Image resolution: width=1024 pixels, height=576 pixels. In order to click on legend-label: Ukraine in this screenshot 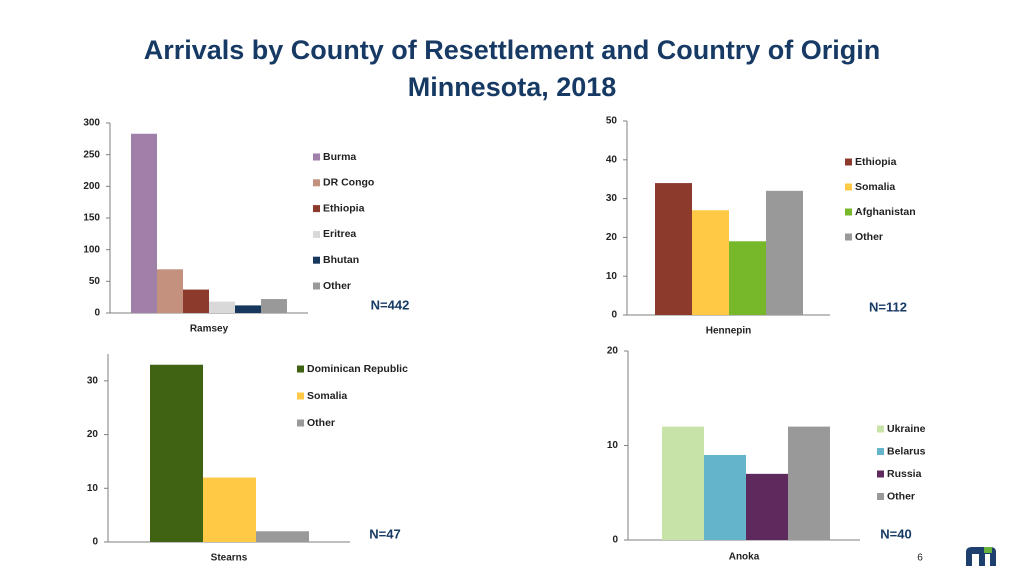, I will do `click(906, 429)`.